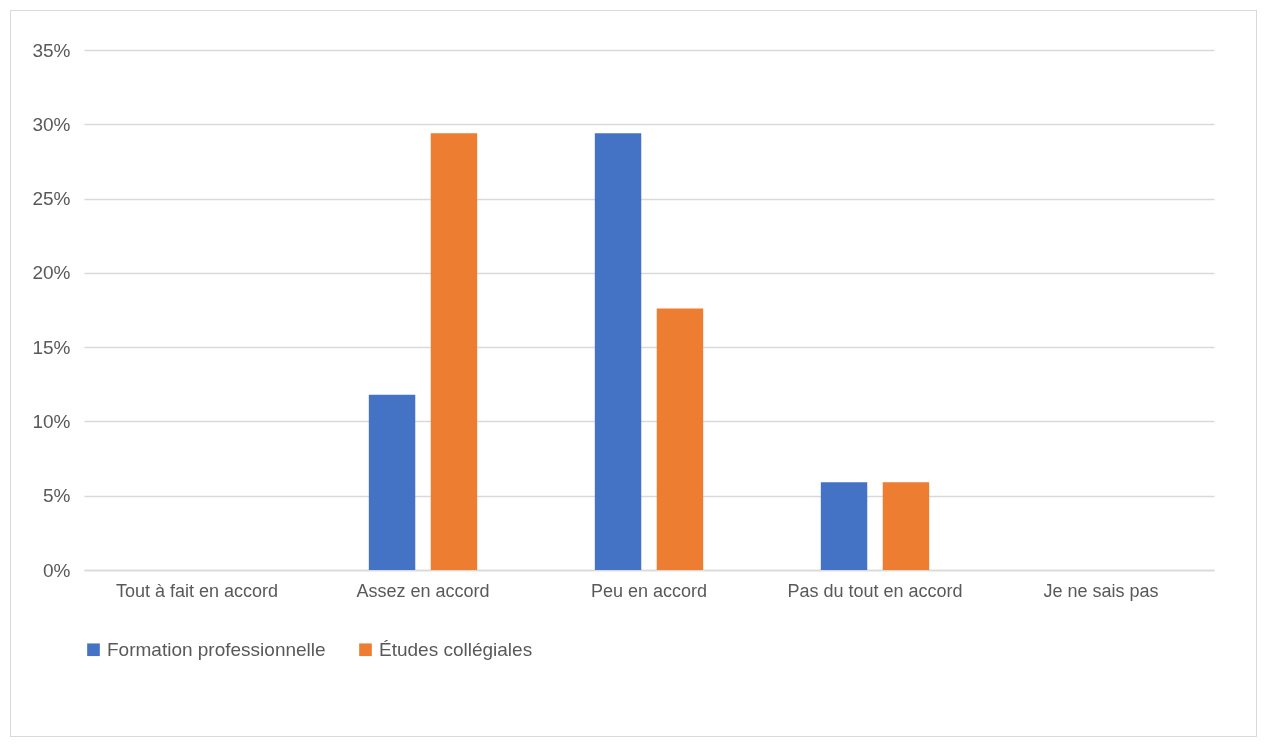 This screenshot has width=1269, height=749. I want to click on y-tick-label: 25%, so click(51, 199).